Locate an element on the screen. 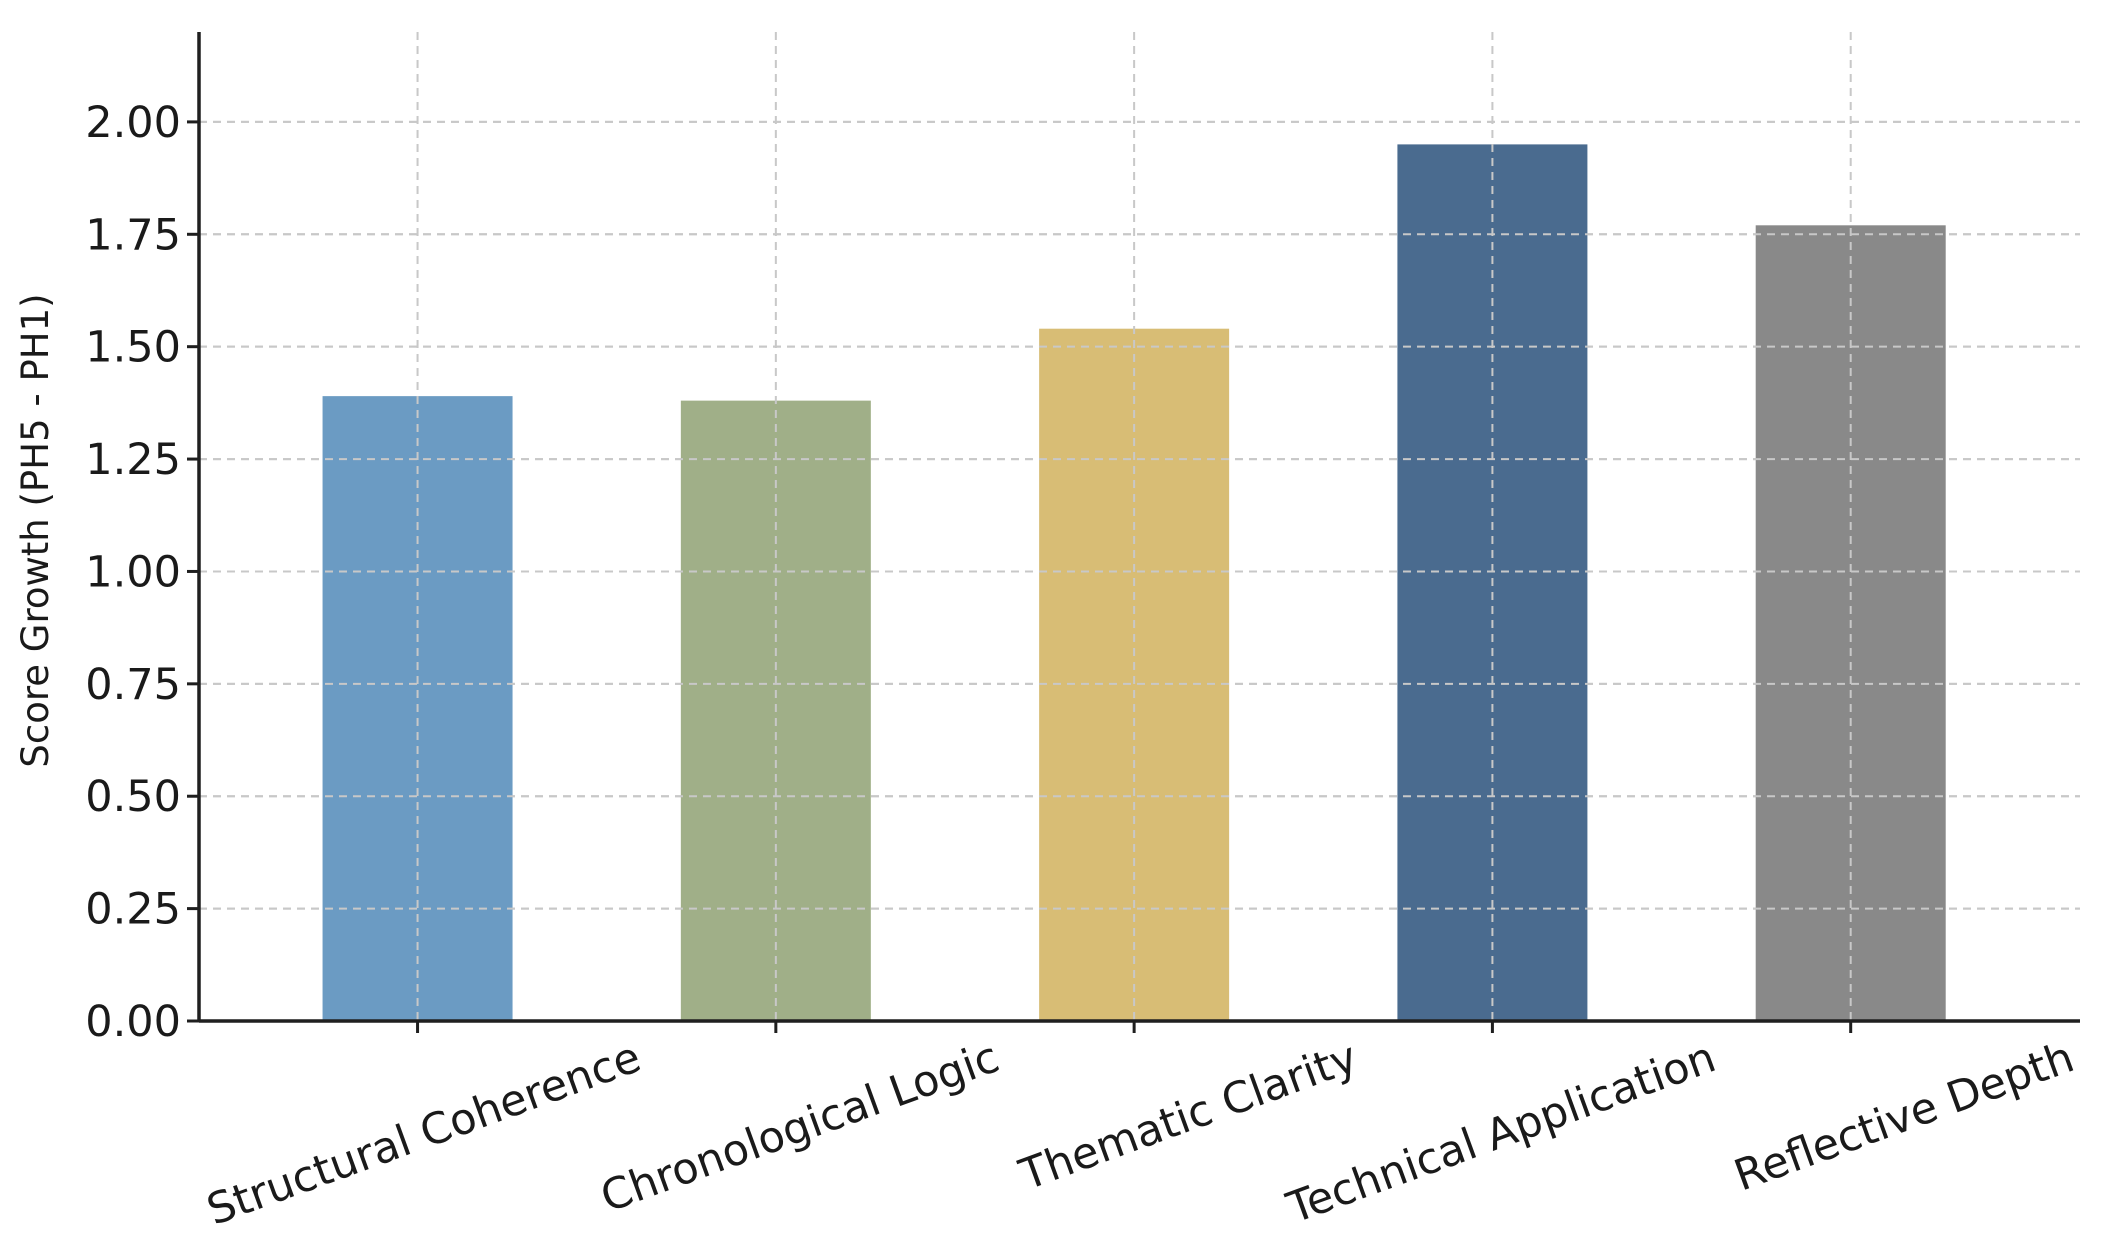  x-tick-label: Structural Coherence is located at coordinates (424, 1133).